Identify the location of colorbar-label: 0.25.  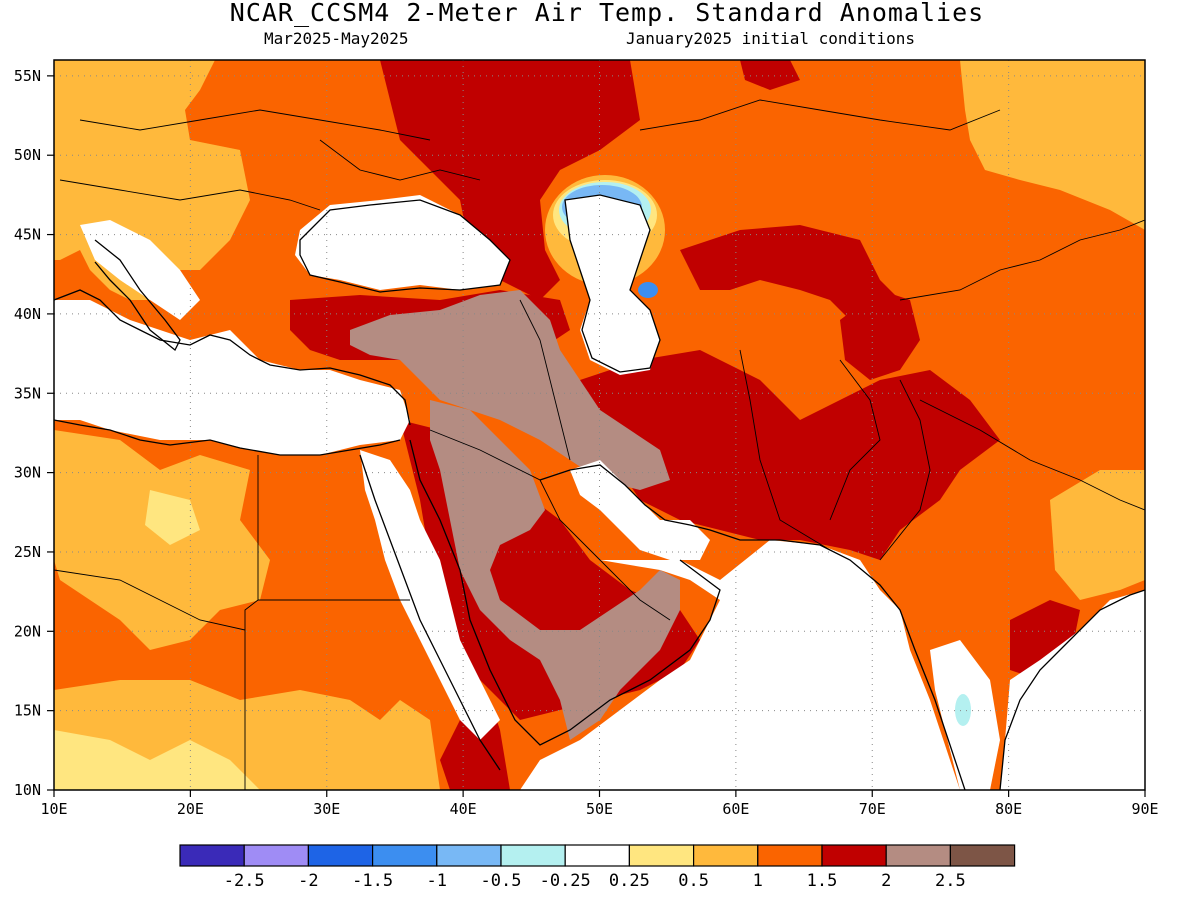
(629, 881).